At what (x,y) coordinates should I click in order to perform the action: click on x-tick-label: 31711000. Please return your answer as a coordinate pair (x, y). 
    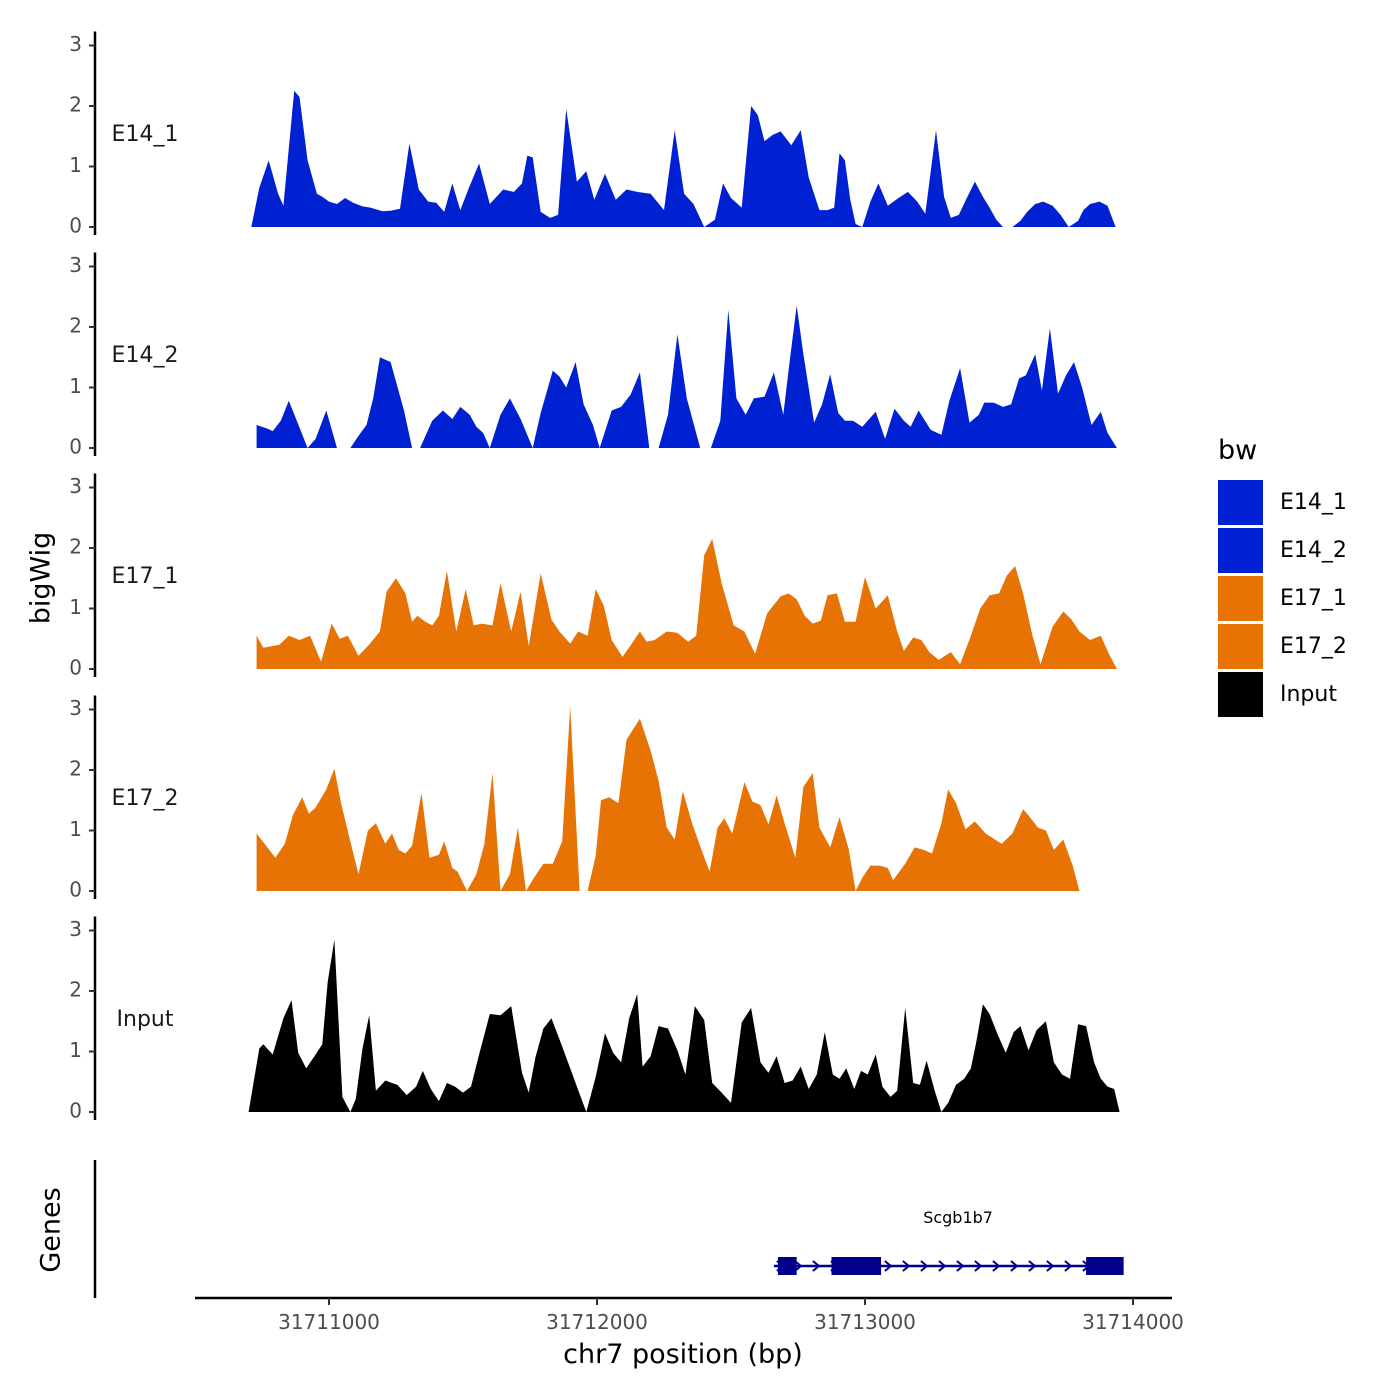
    Looking at the image, I should click on (329, 1322).